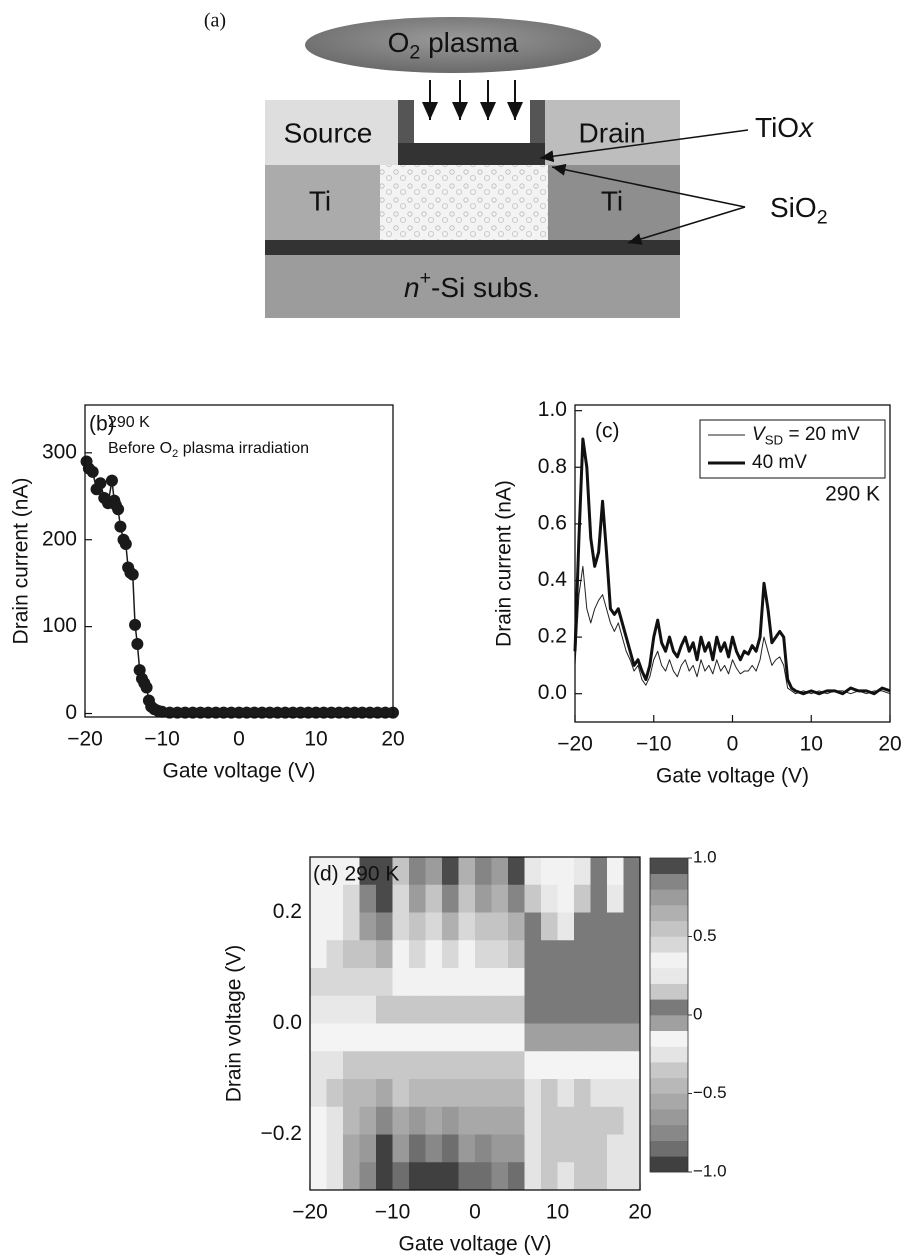  I want to click on device-schematic, so click(507, 167).